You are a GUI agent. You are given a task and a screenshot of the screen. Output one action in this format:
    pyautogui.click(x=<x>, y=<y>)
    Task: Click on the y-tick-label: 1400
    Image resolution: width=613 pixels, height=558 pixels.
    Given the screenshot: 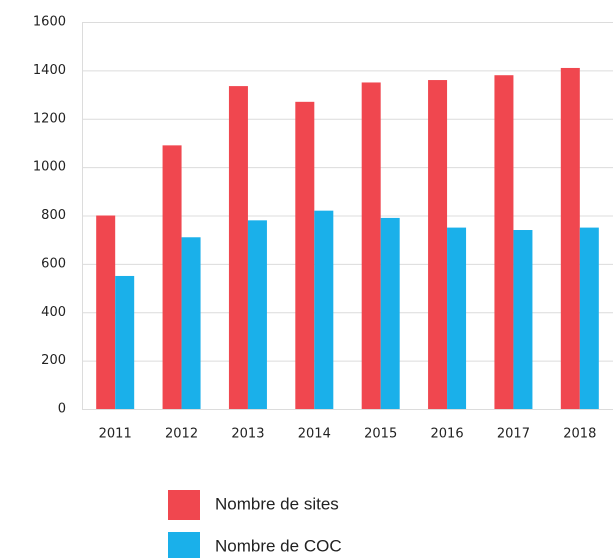 What is the action you would take?
    pyautogui.click(x=49, y=70)
    